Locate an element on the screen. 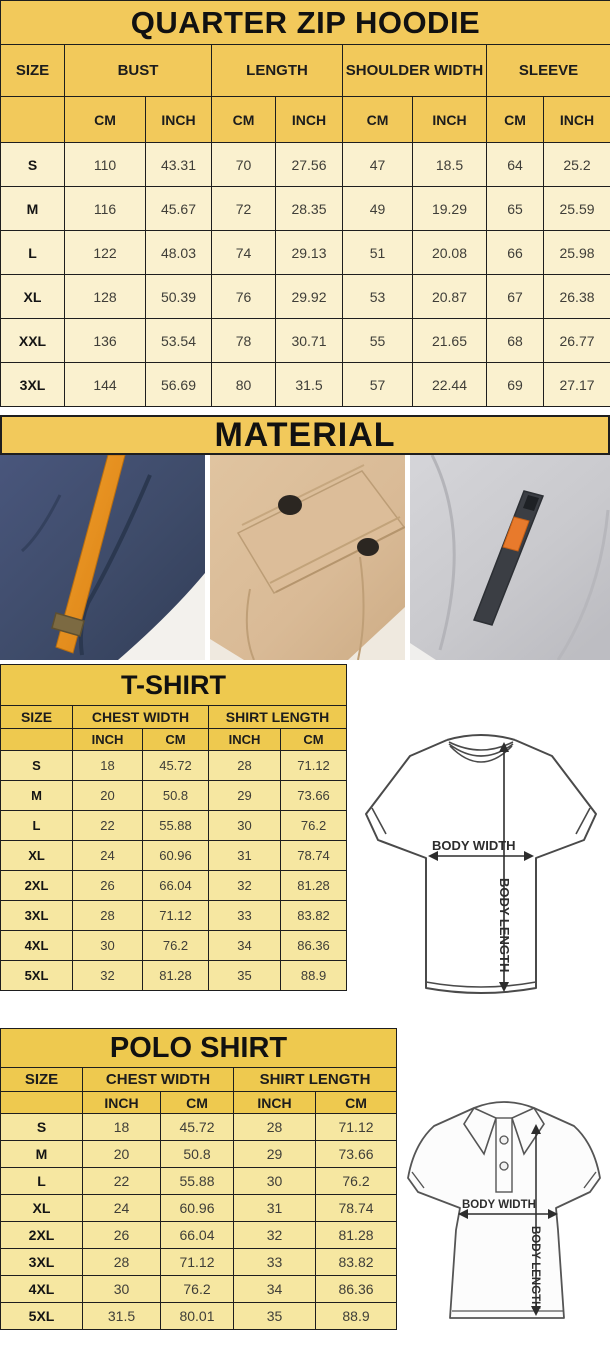 The image size is (610, 1350). hoodie-row-xxl: XXL 136 53.54 78 30.71 55 21.65 68 26.77 is located at coordinates (305, 340).